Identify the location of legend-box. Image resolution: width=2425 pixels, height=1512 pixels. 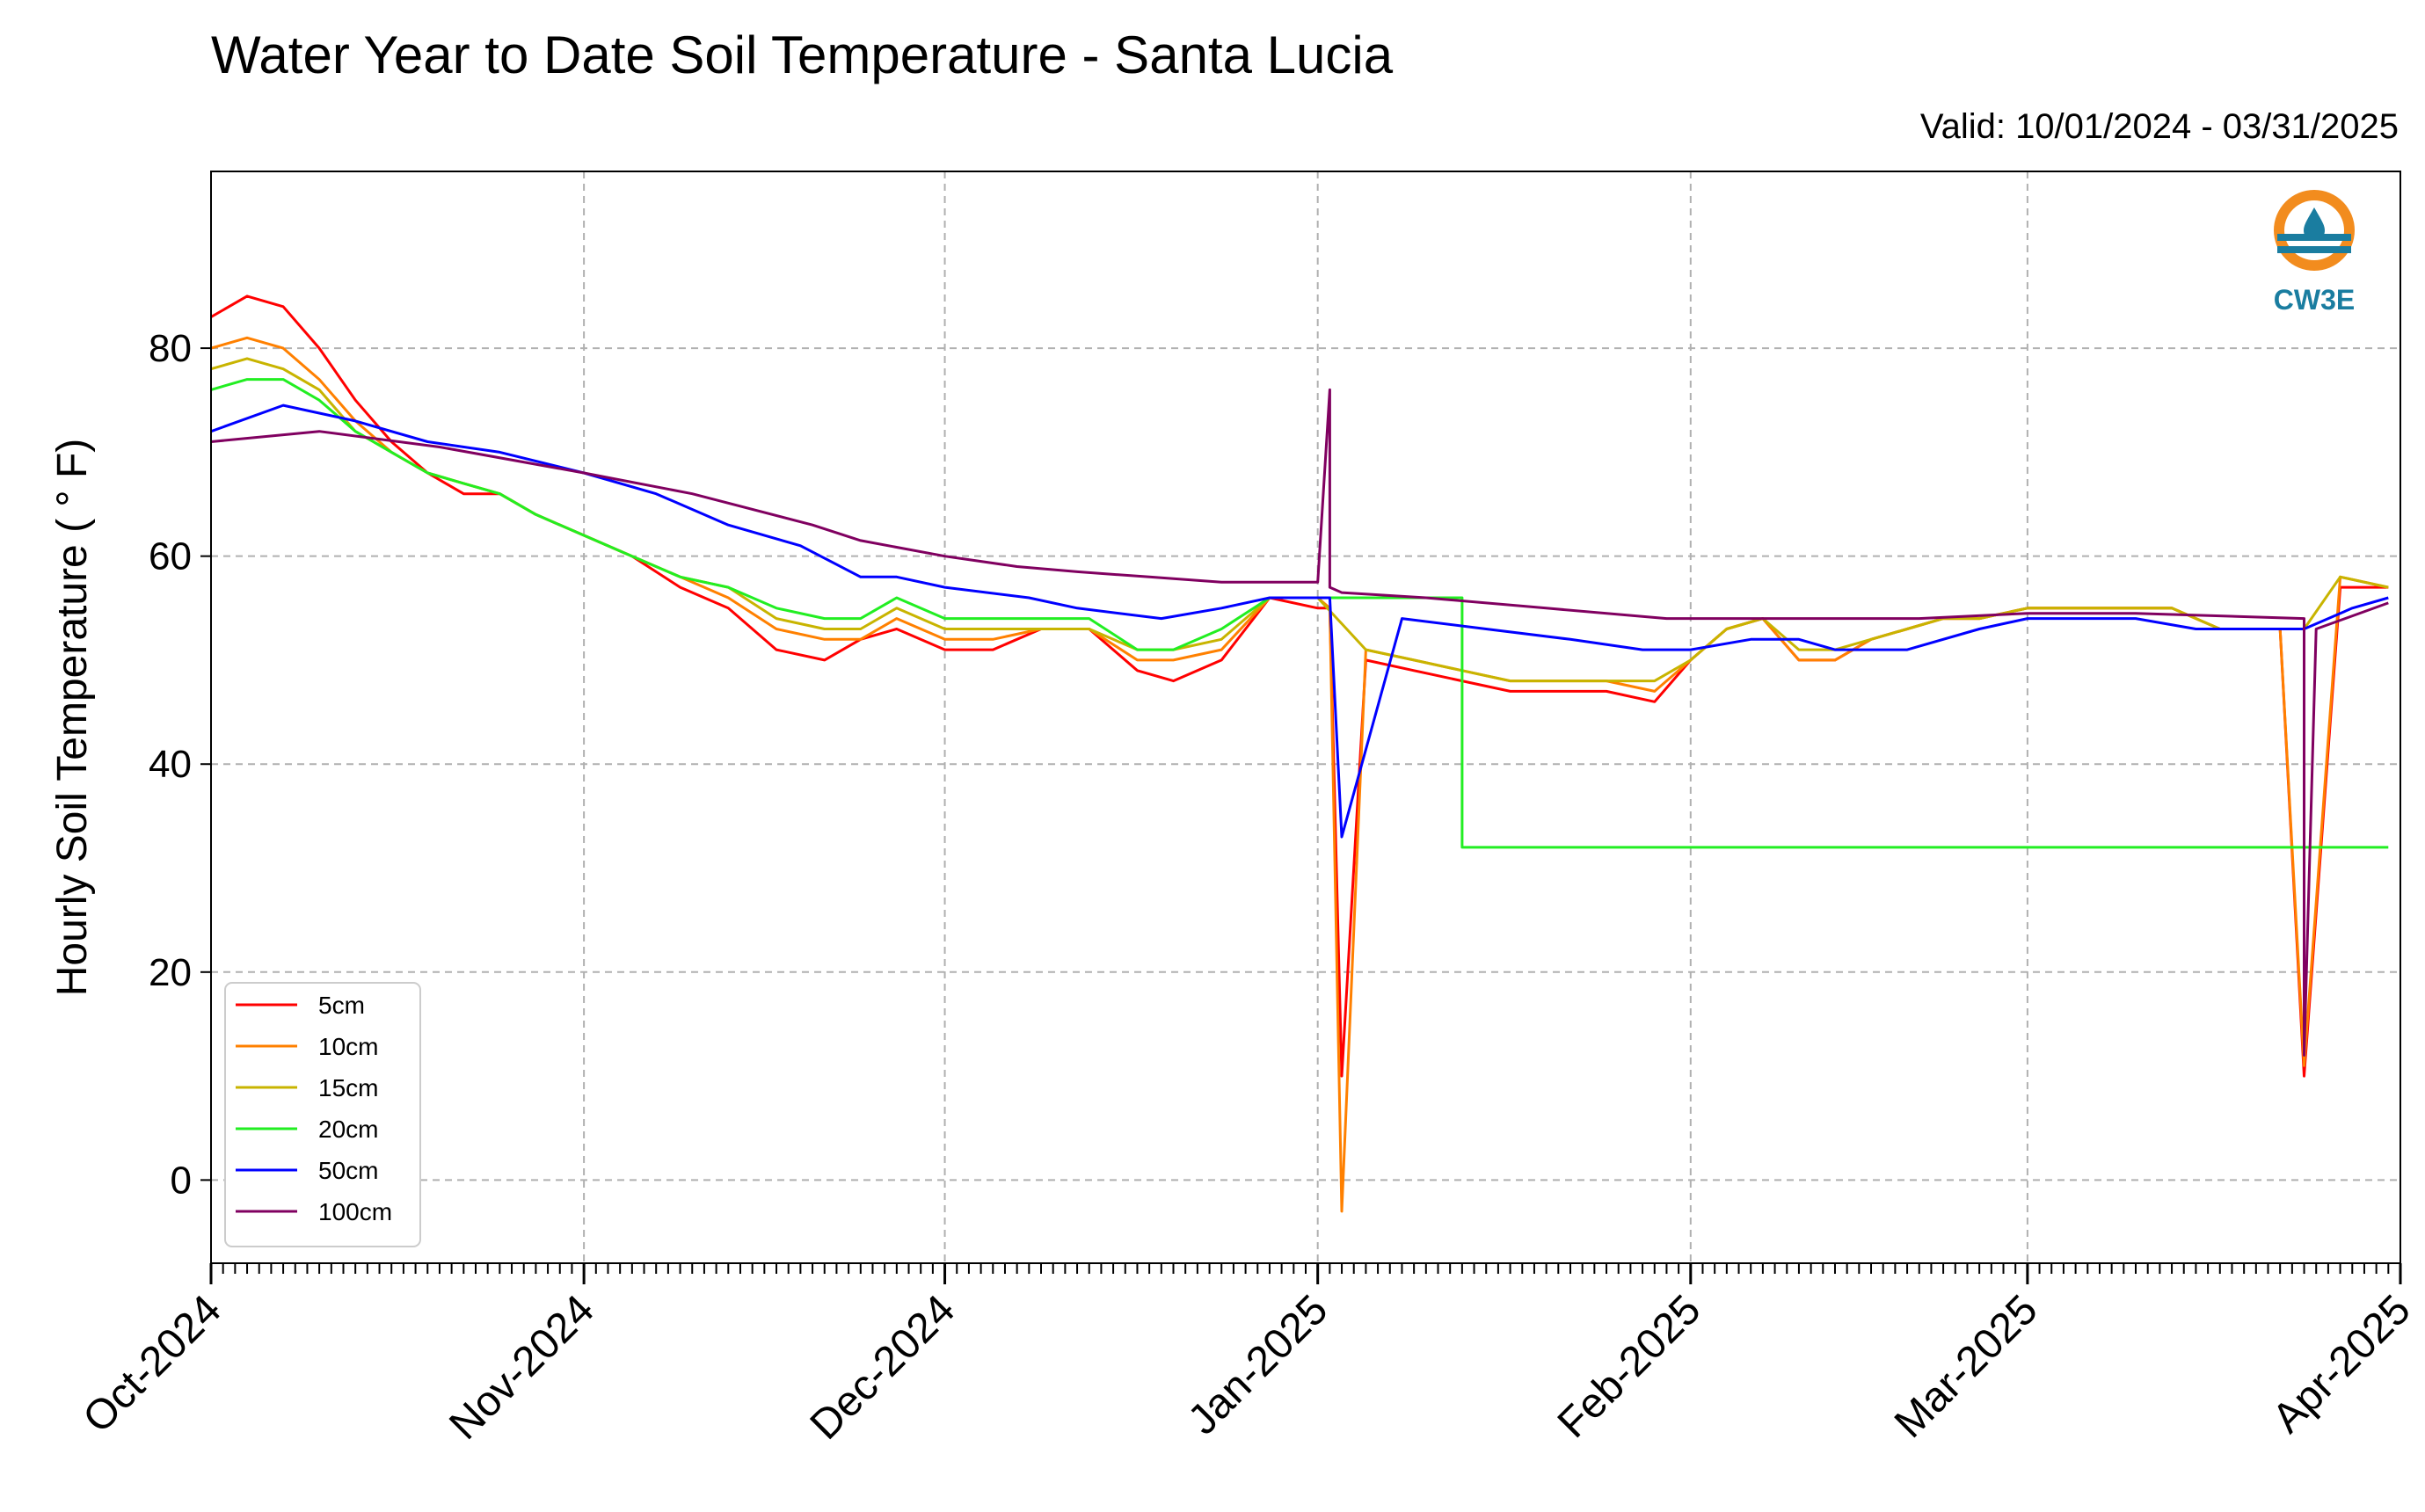
(322, 1115).